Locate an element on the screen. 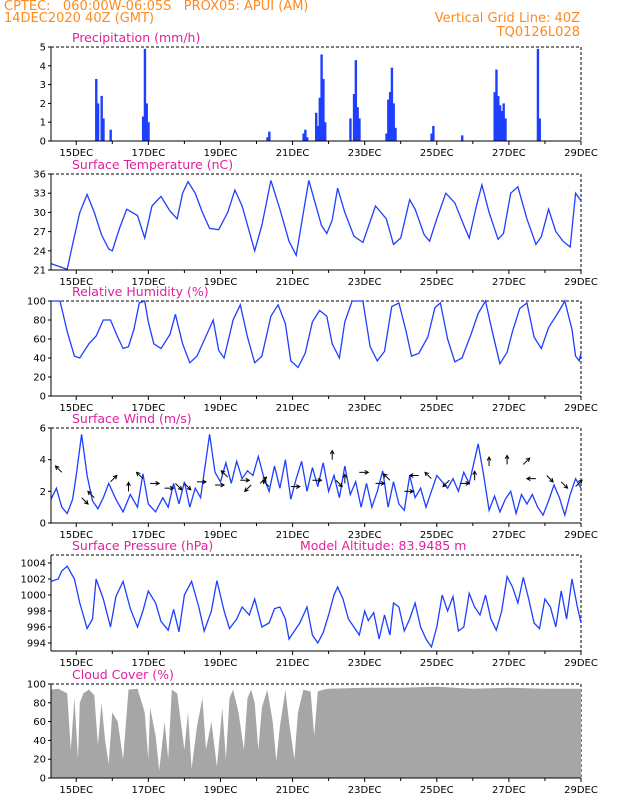 The height and width of the screenshot is (800, 618). series-line is located at coordinates (316, 607).